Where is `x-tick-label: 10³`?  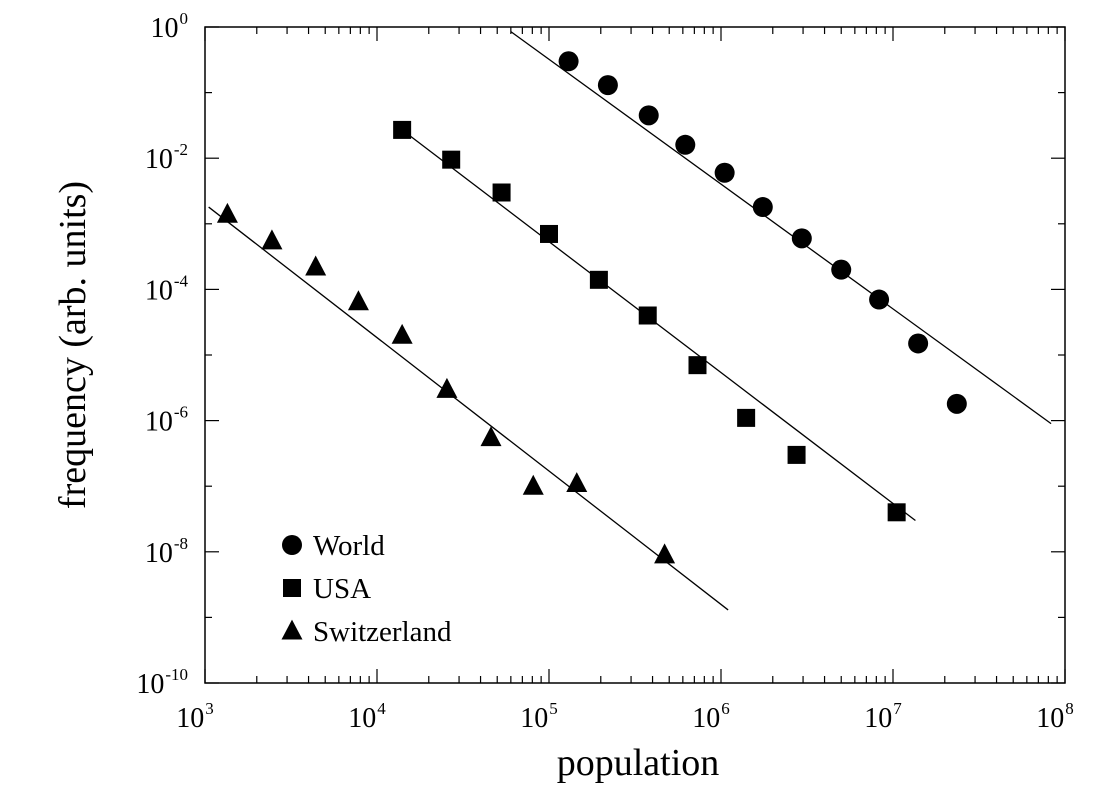 x-tick-label: 10³ is located at coordinates (195, 716).